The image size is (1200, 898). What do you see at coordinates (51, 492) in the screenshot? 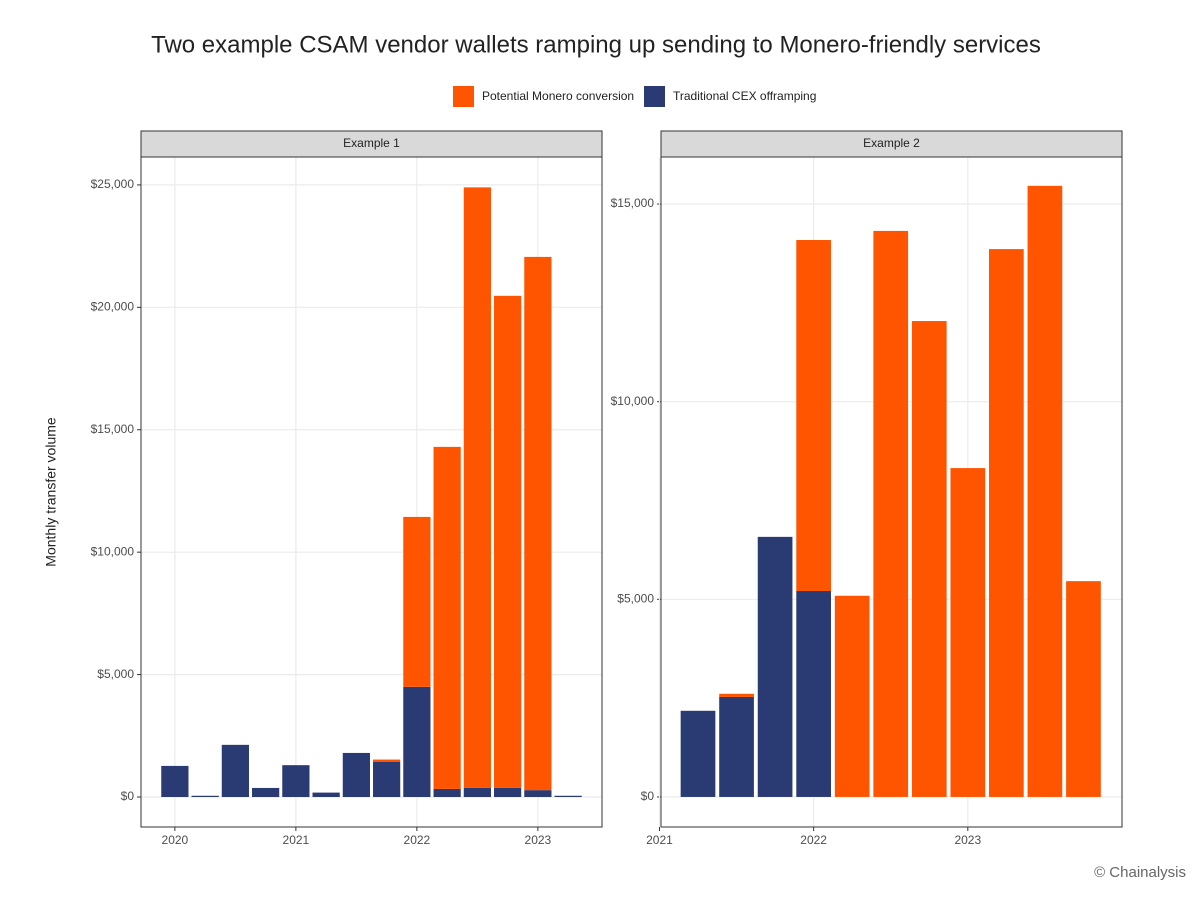
I see `y-axis-label: Monthly transfer volume` at bounding box center [51, 492].